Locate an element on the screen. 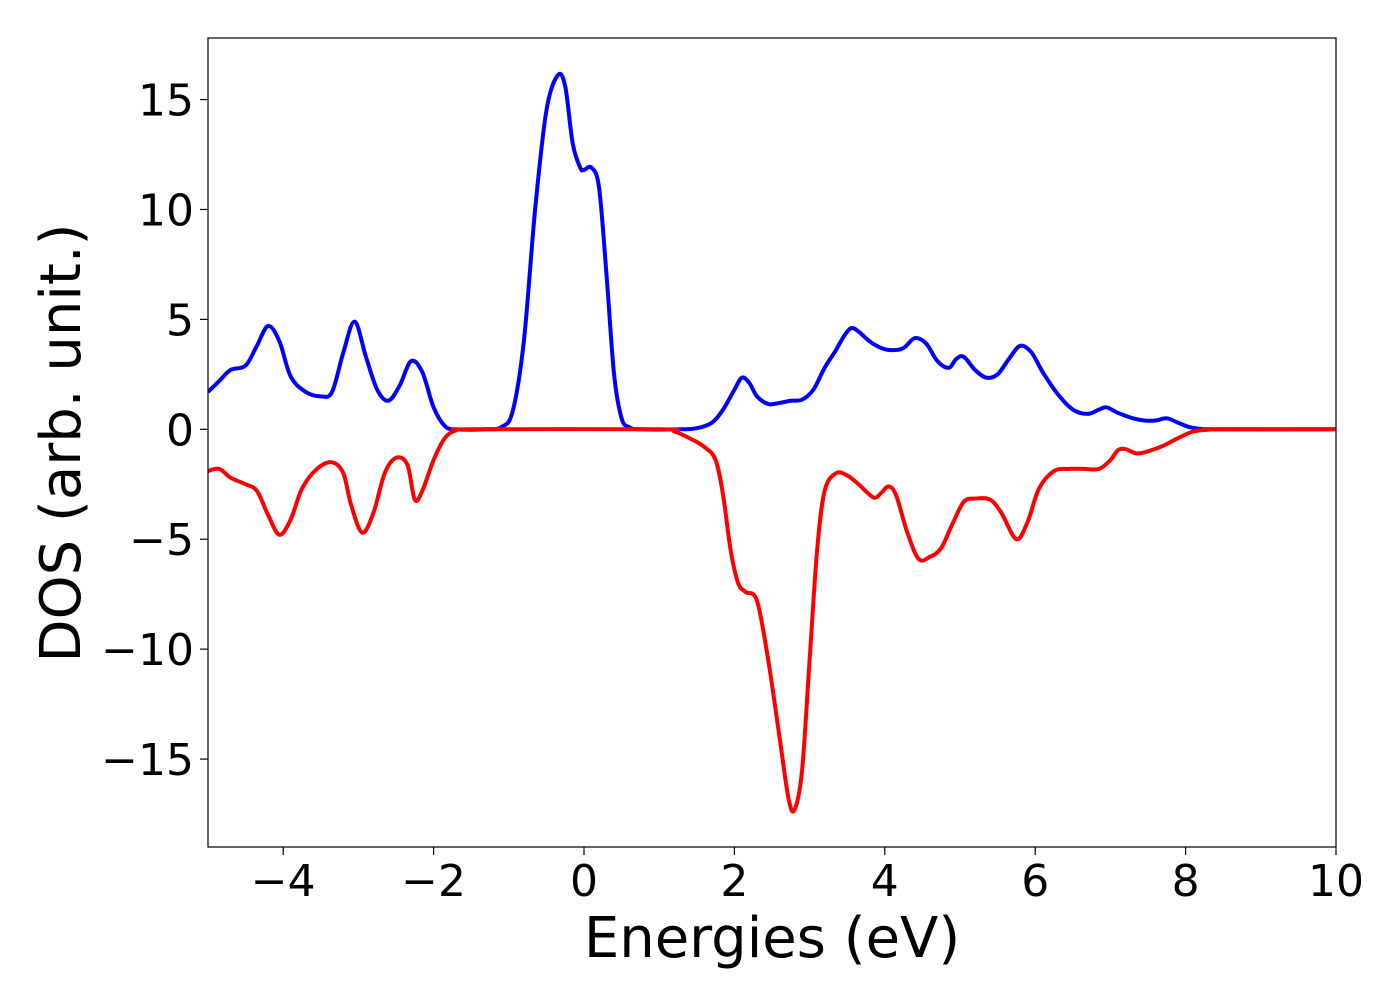 The height and width of the screenshot is (1000, 1400). y-tick-label: −5 is located at coordinates (161, 540).